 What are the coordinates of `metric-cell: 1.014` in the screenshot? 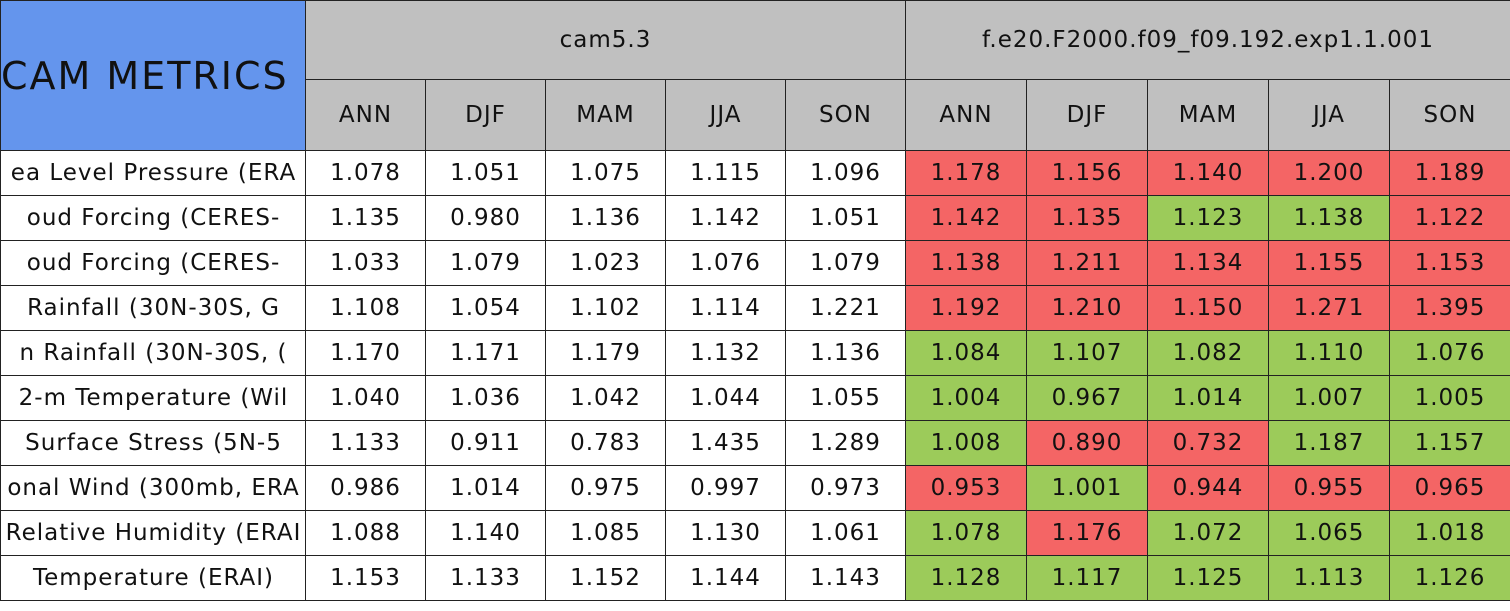 It's located at (1208, 398).